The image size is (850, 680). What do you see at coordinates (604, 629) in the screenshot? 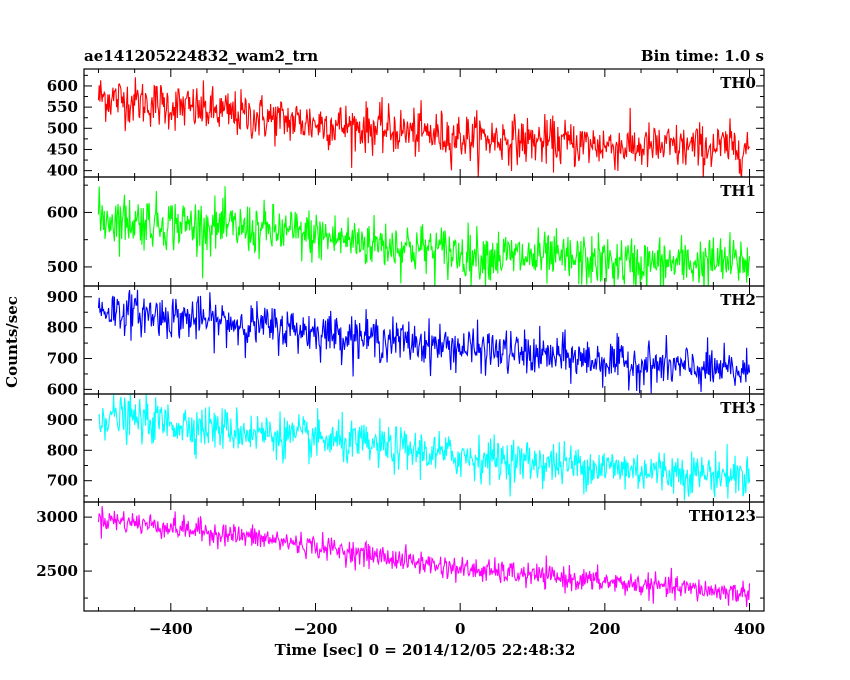
I see `x-tick-label: 200` at bounding box center [604, 629].